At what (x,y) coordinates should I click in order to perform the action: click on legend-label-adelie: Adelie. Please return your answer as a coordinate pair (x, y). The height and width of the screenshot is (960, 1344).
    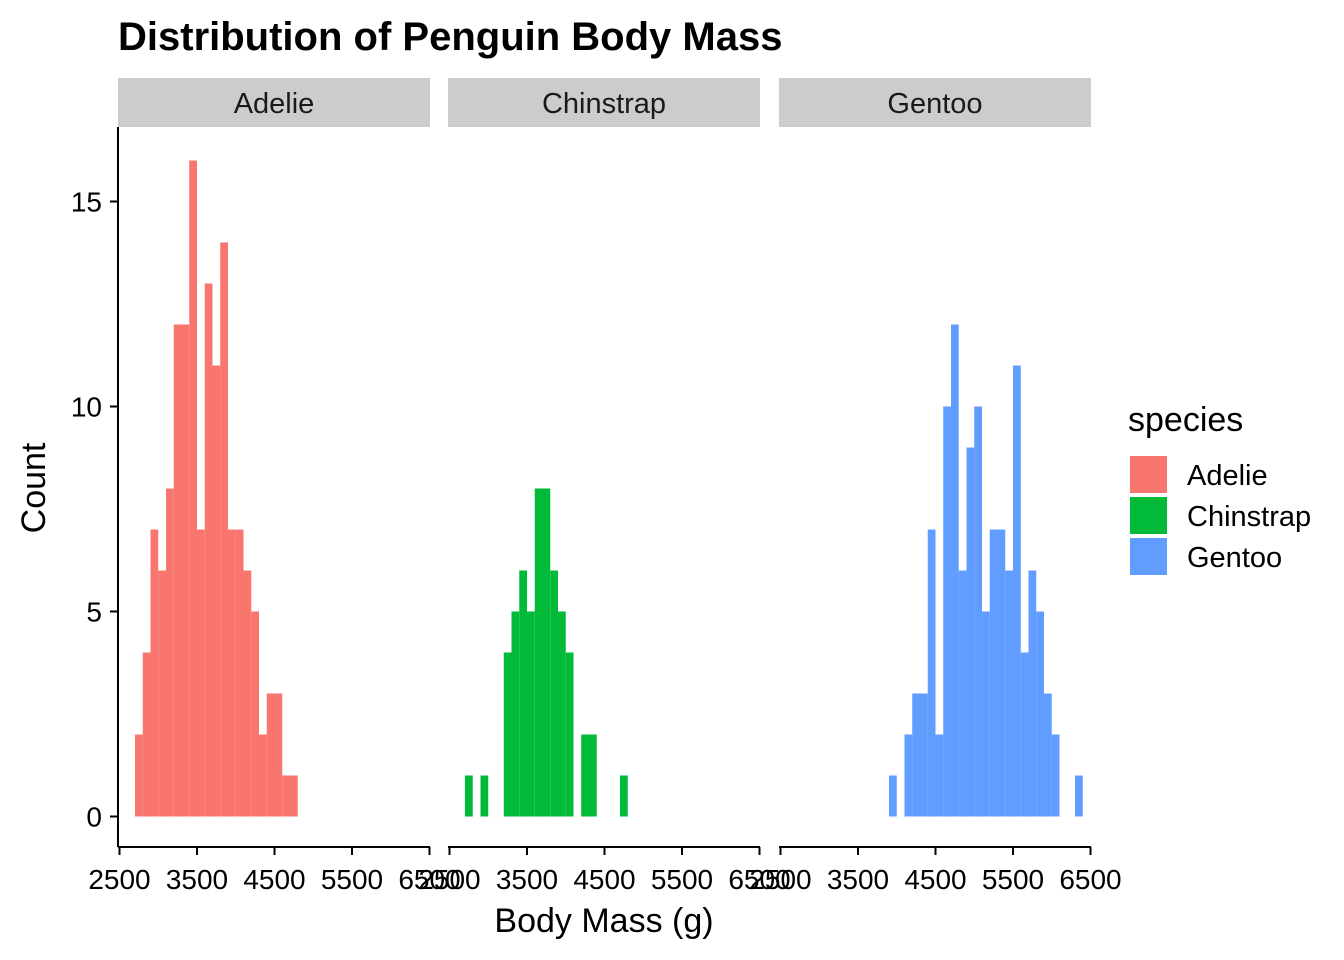
    Looking at the image, I should click on (1227, 476).